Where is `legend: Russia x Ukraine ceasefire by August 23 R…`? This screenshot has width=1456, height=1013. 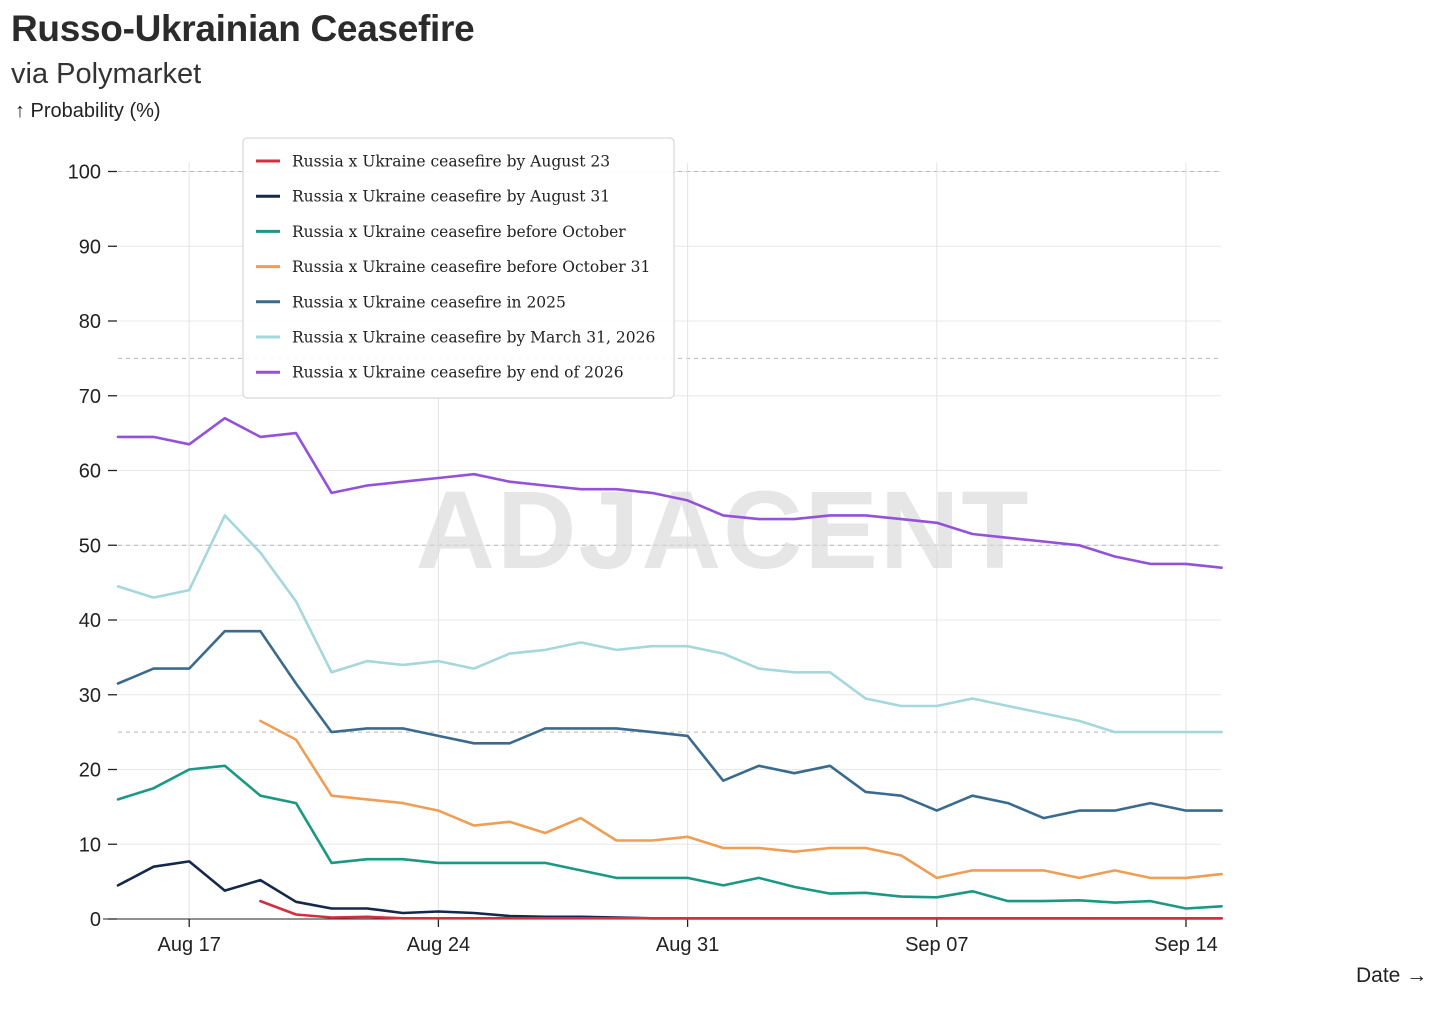
legend: Russia x Ukraine ceasefire by August 23 R… is located at coordinates (458, 268).